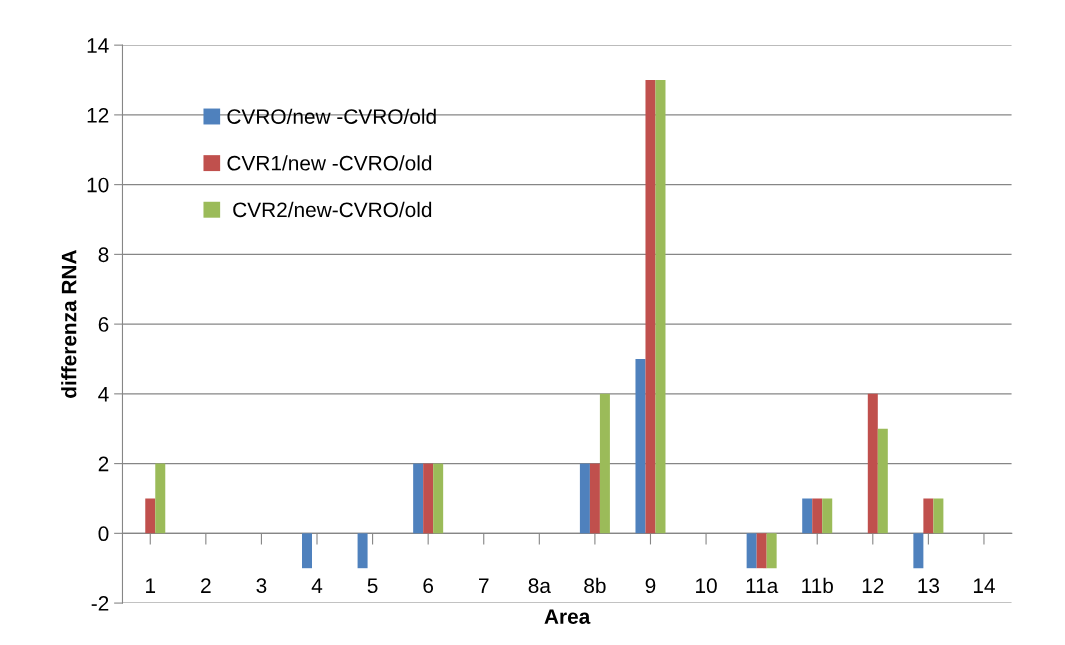  I want to click on y-tick-label: 2, so click(103, 464).